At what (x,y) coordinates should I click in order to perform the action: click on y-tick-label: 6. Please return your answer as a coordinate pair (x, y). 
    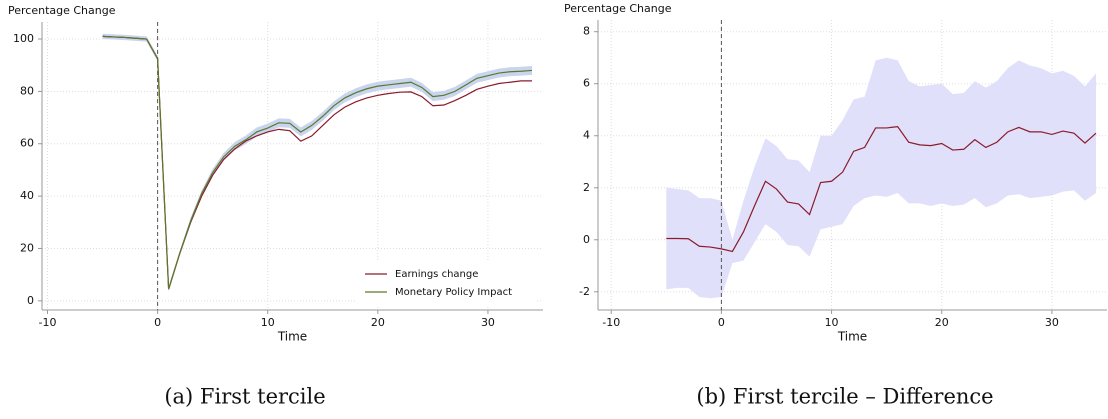
    Looking at the image, I should click on (586, 83).